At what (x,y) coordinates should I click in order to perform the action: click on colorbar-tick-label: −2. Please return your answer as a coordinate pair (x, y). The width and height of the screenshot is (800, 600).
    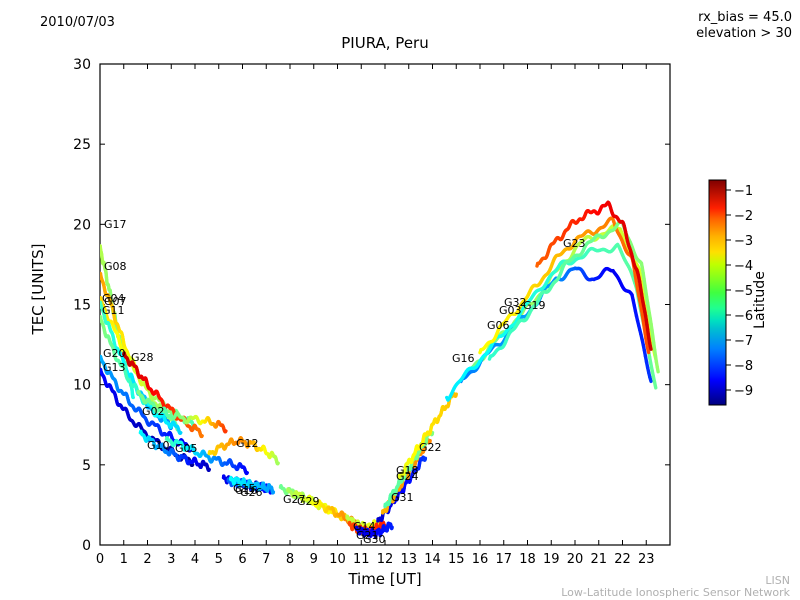
    Looking at the image, I should click on (743, 216).